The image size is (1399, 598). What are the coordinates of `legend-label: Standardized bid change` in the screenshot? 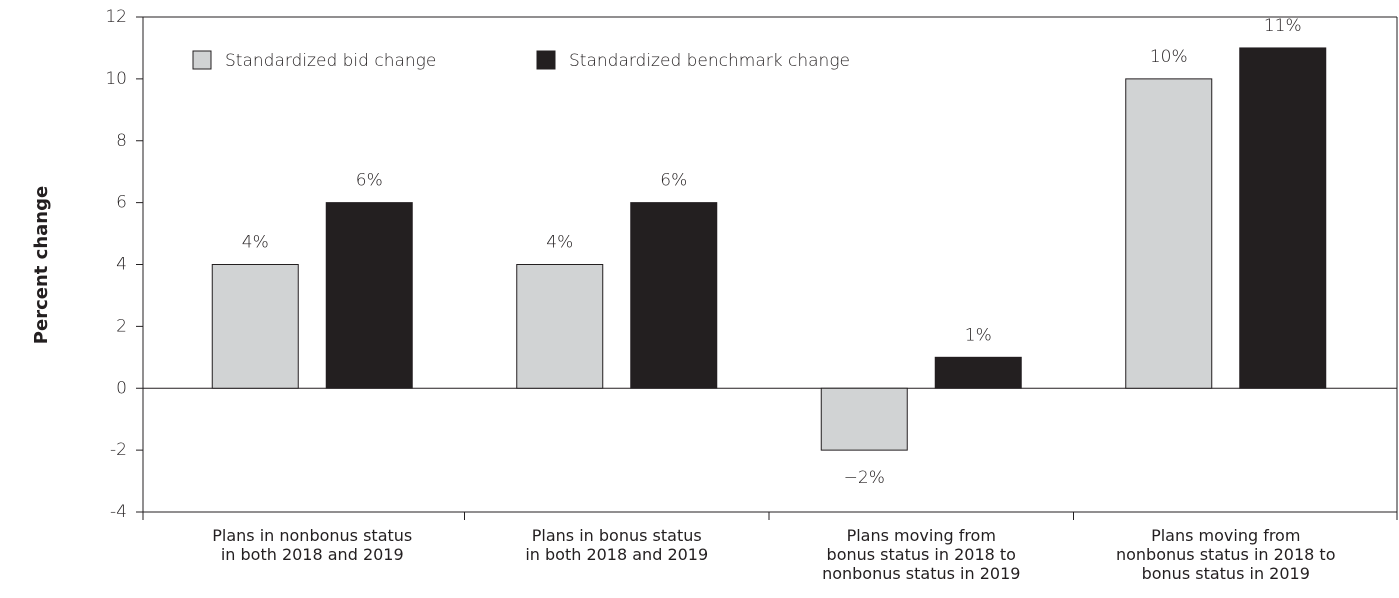 It's located at (330, 61).